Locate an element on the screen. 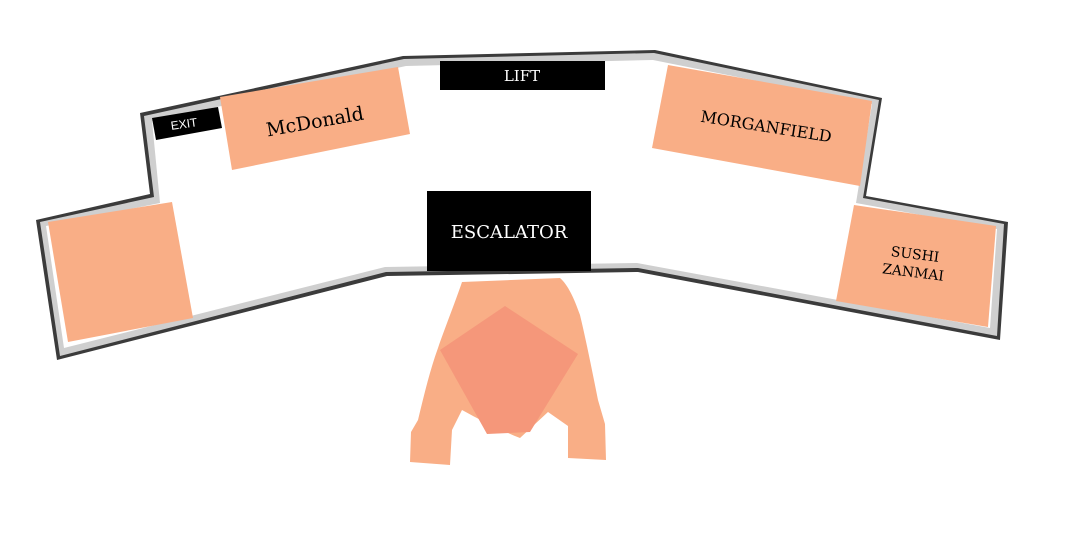 The height and width of the screenshot is (533, 1074). lift-label: LIFT is located at coordinates (522, 76).